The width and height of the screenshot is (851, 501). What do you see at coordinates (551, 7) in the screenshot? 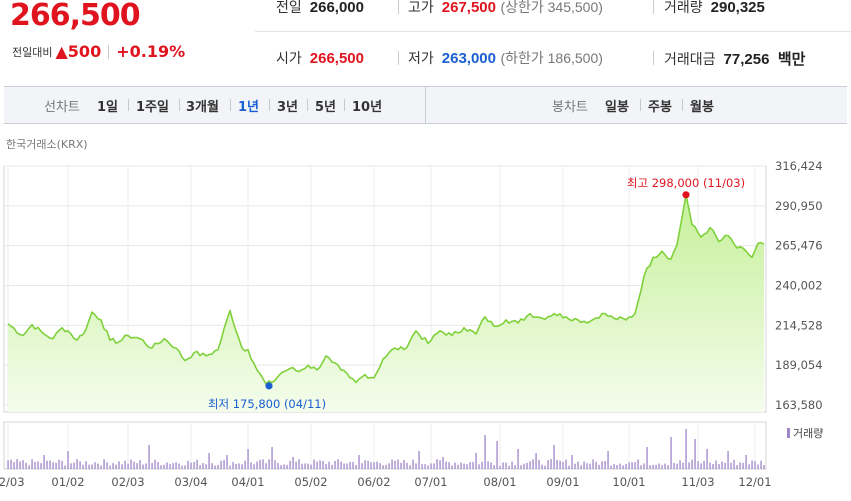
I see `upper-limit: (상한가 345,500)` at bounding box center [551, 7].